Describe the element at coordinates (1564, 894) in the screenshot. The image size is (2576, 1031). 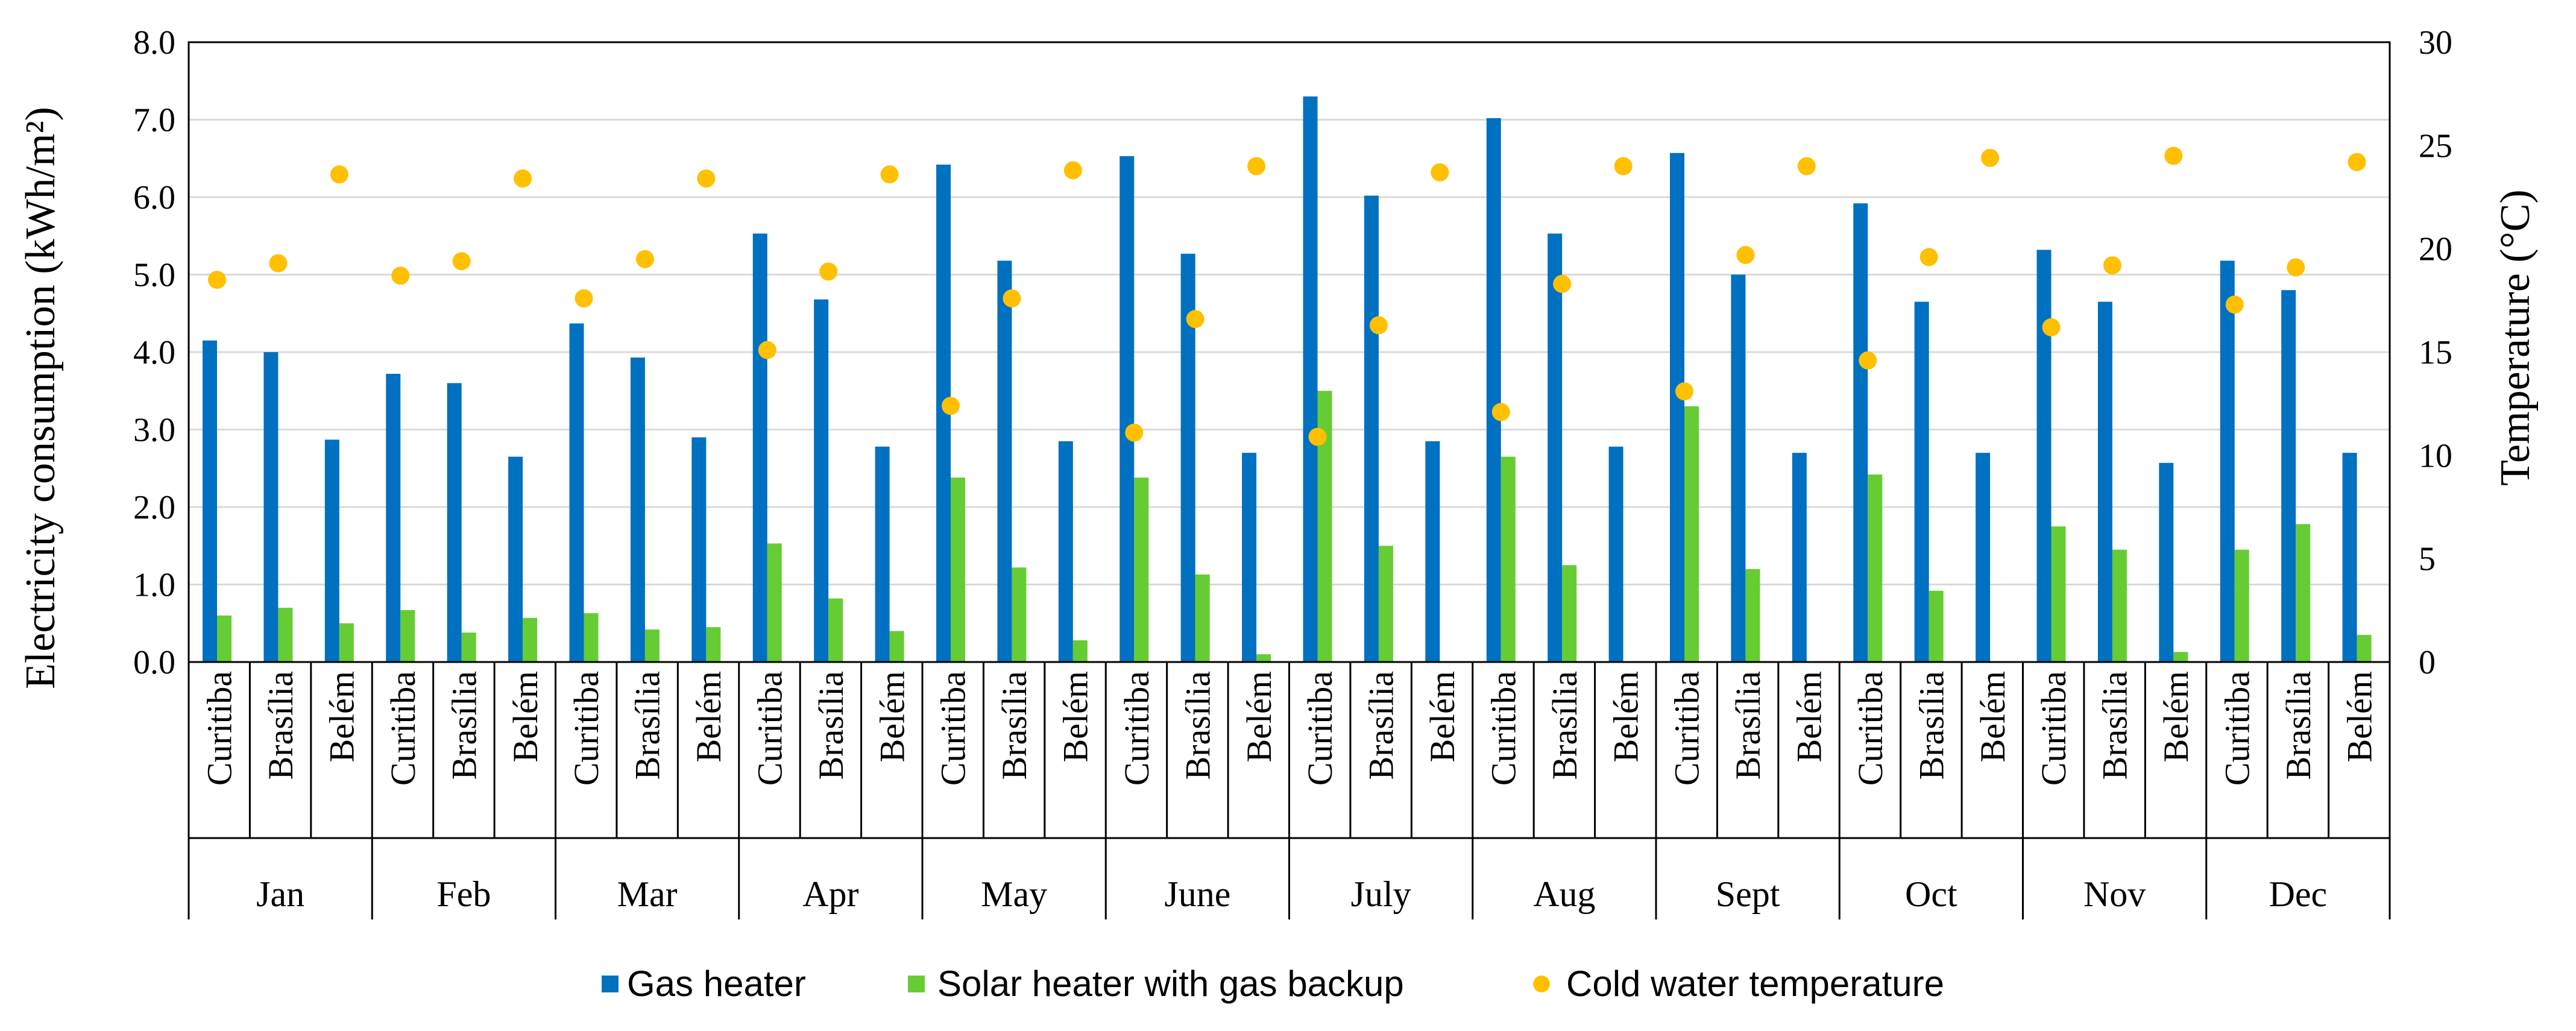
I see `month-label: Aug` at that location.